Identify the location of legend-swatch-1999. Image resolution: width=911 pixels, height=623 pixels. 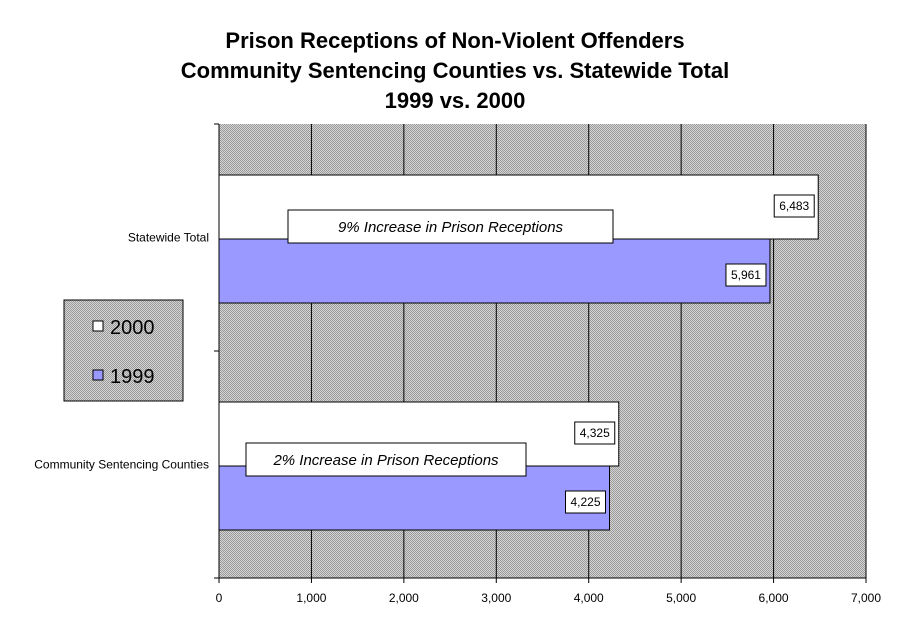
(98, 375).